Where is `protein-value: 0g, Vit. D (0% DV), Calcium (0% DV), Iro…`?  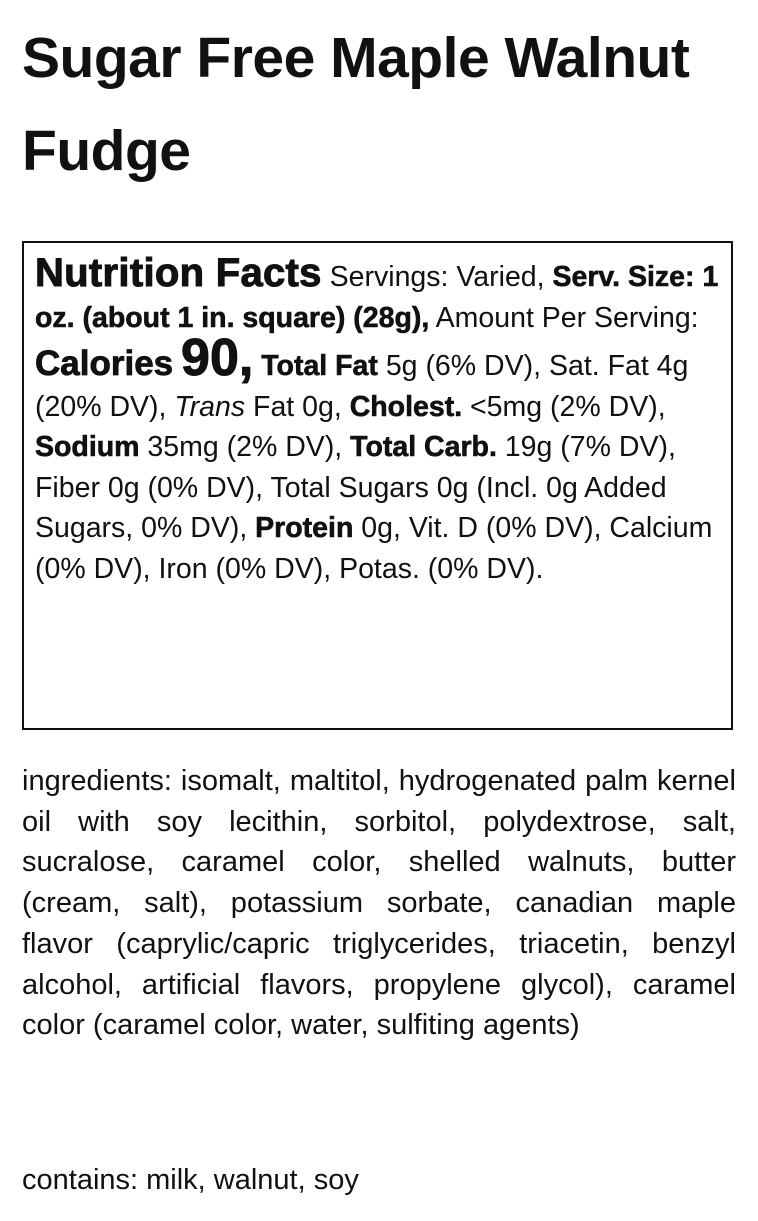
protein-value: 0g, Vit. D (0% DV), Calcium (0% DV), Iro… is located at coordinates (374, 548).